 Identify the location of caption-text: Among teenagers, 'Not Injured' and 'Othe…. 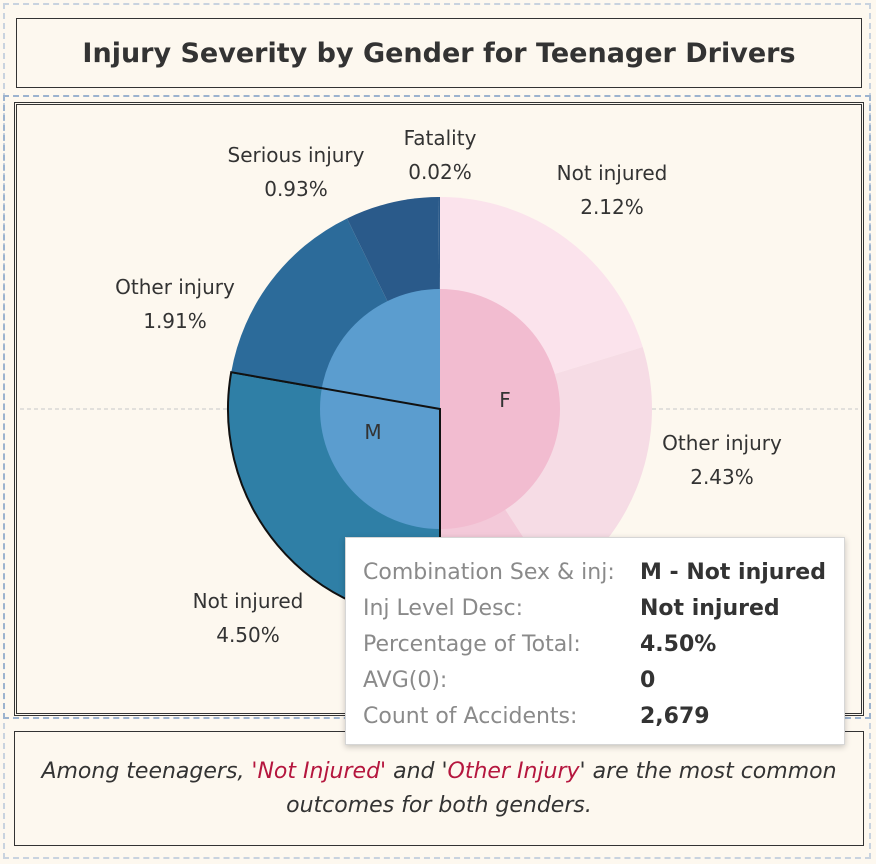
(439, 789).